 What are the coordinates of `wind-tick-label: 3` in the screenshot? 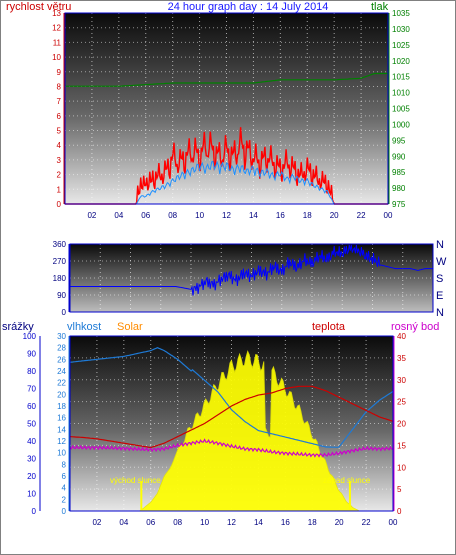 It's located at (59, 160).